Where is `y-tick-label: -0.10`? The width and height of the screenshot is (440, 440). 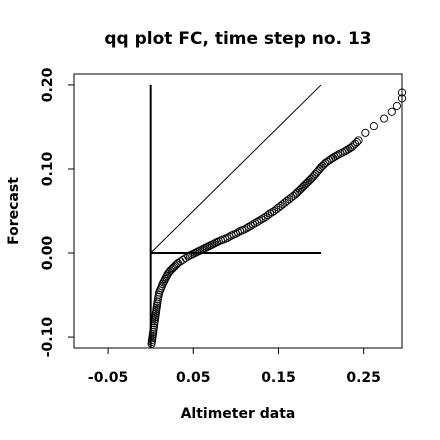
y-tick-label: -0.10 is located at coordinates (48, 337).